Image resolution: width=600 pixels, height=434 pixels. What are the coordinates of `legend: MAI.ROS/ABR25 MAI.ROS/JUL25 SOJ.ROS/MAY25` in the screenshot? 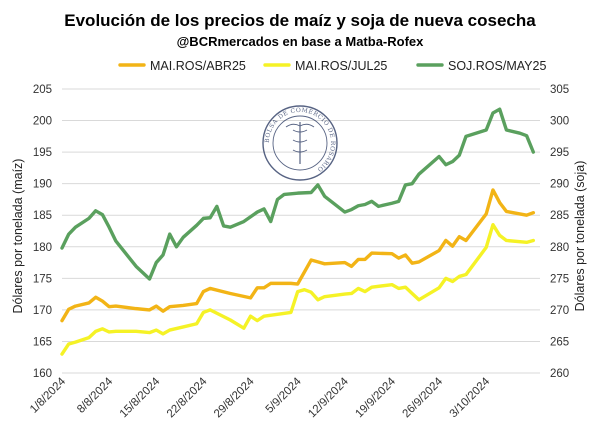 It's located at (332, 66).